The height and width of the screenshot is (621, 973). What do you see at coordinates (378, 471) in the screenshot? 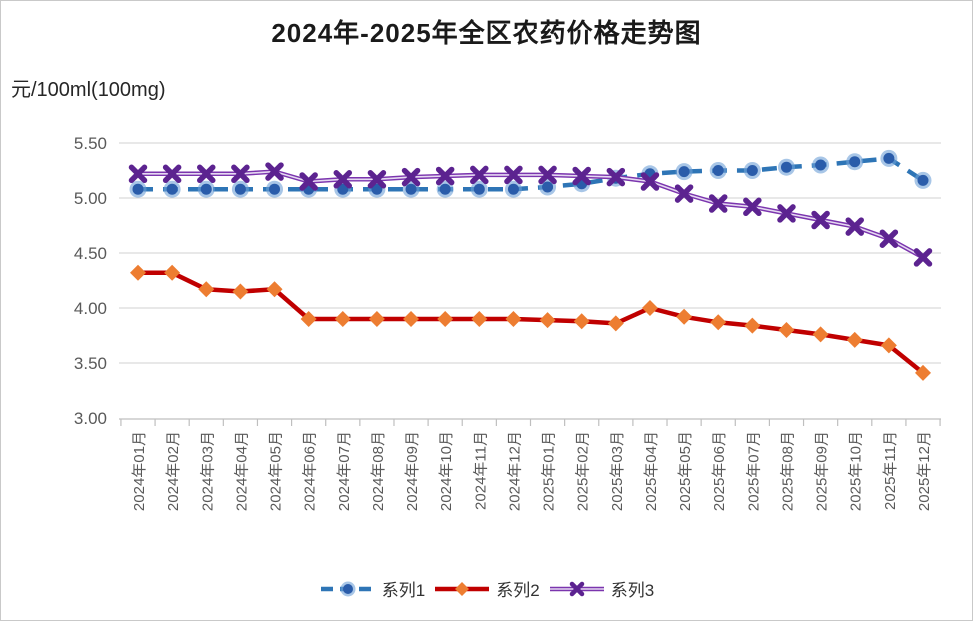
I see `x-tick-label: 2024年08月` at bounding box center [378, 471].